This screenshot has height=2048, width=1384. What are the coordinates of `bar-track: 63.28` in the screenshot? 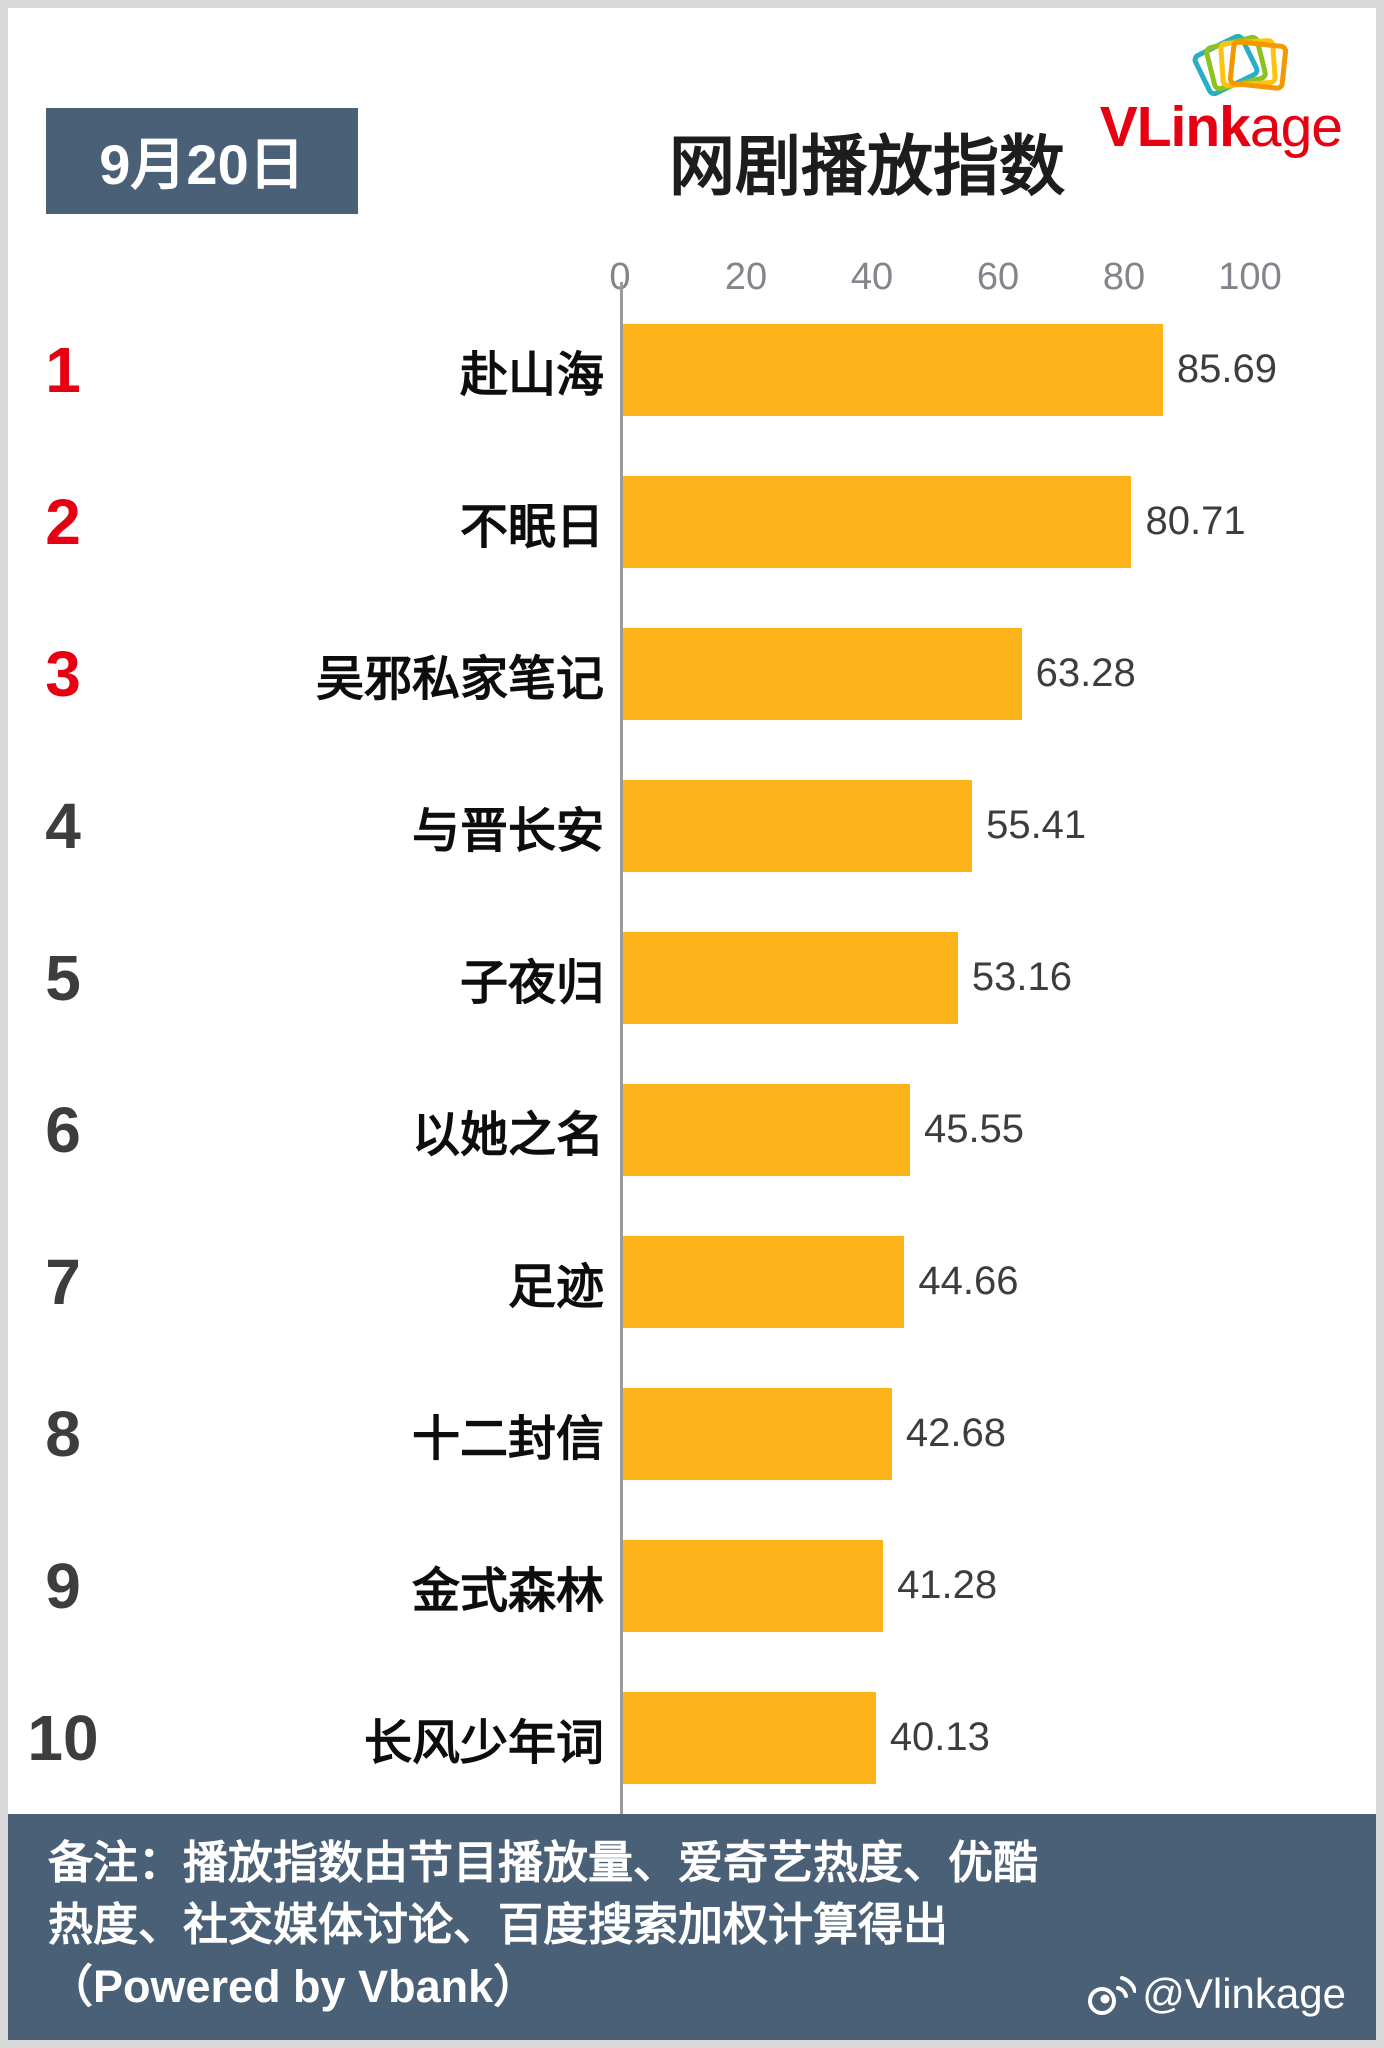 It's located at (998, 674).